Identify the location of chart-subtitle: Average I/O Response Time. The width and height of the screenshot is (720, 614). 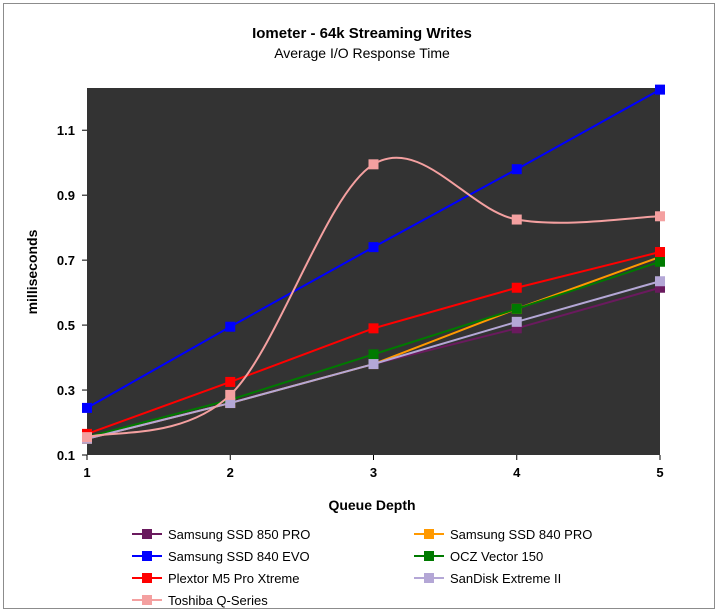
(362, 53).